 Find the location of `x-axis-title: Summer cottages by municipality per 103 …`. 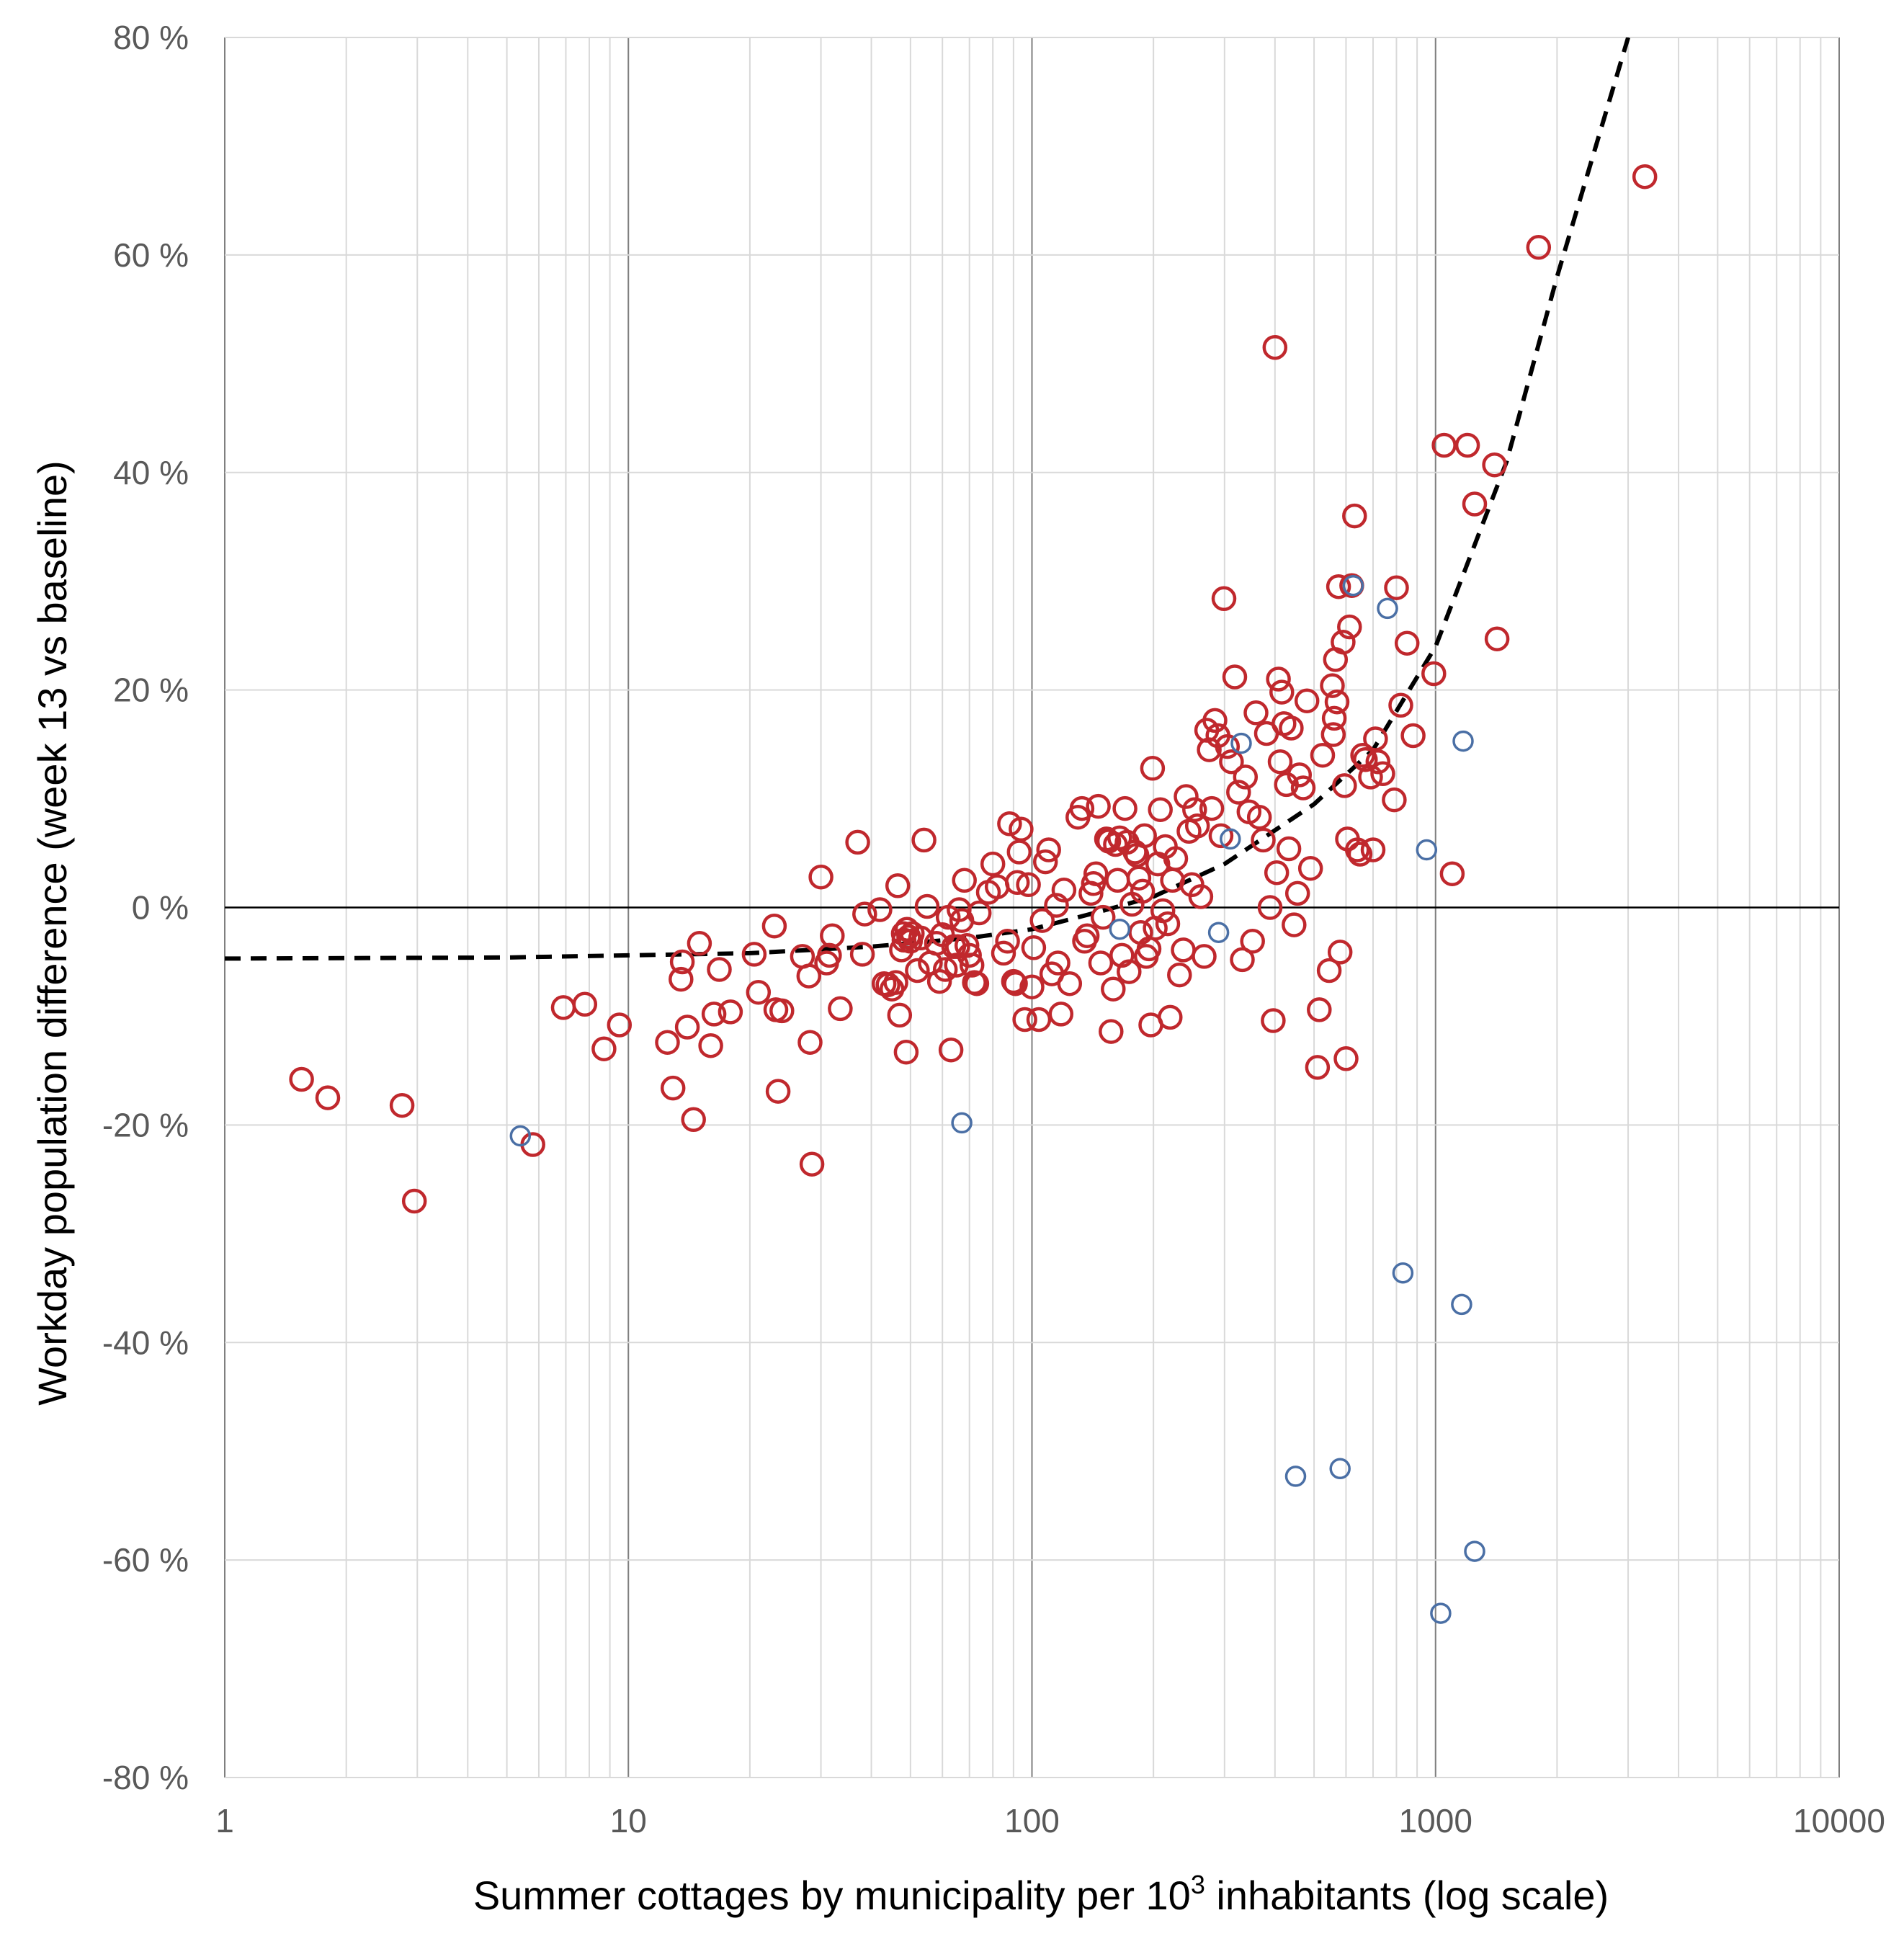

x-axis-title: Summer cottages by municipality per 103 … is located at coordinates (1041, 1894).